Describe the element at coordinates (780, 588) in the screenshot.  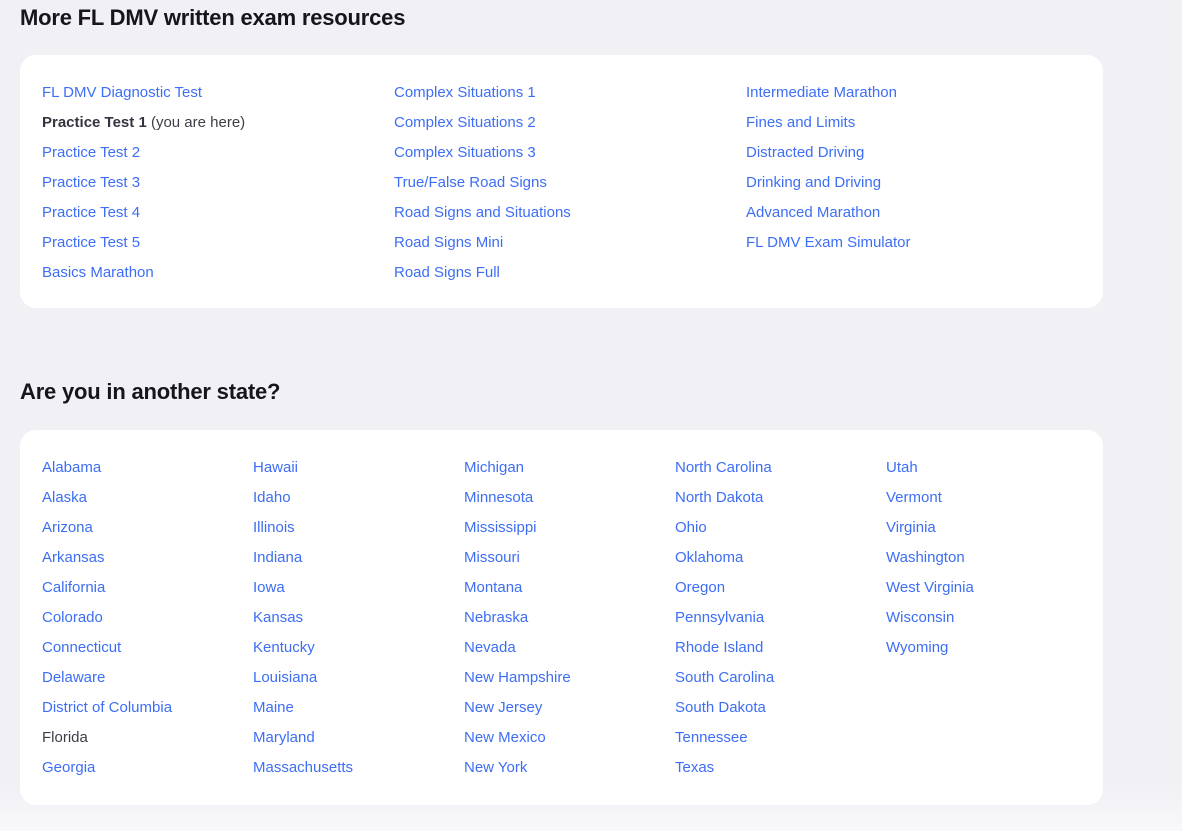
I see `list-row: Oregon` at that location.